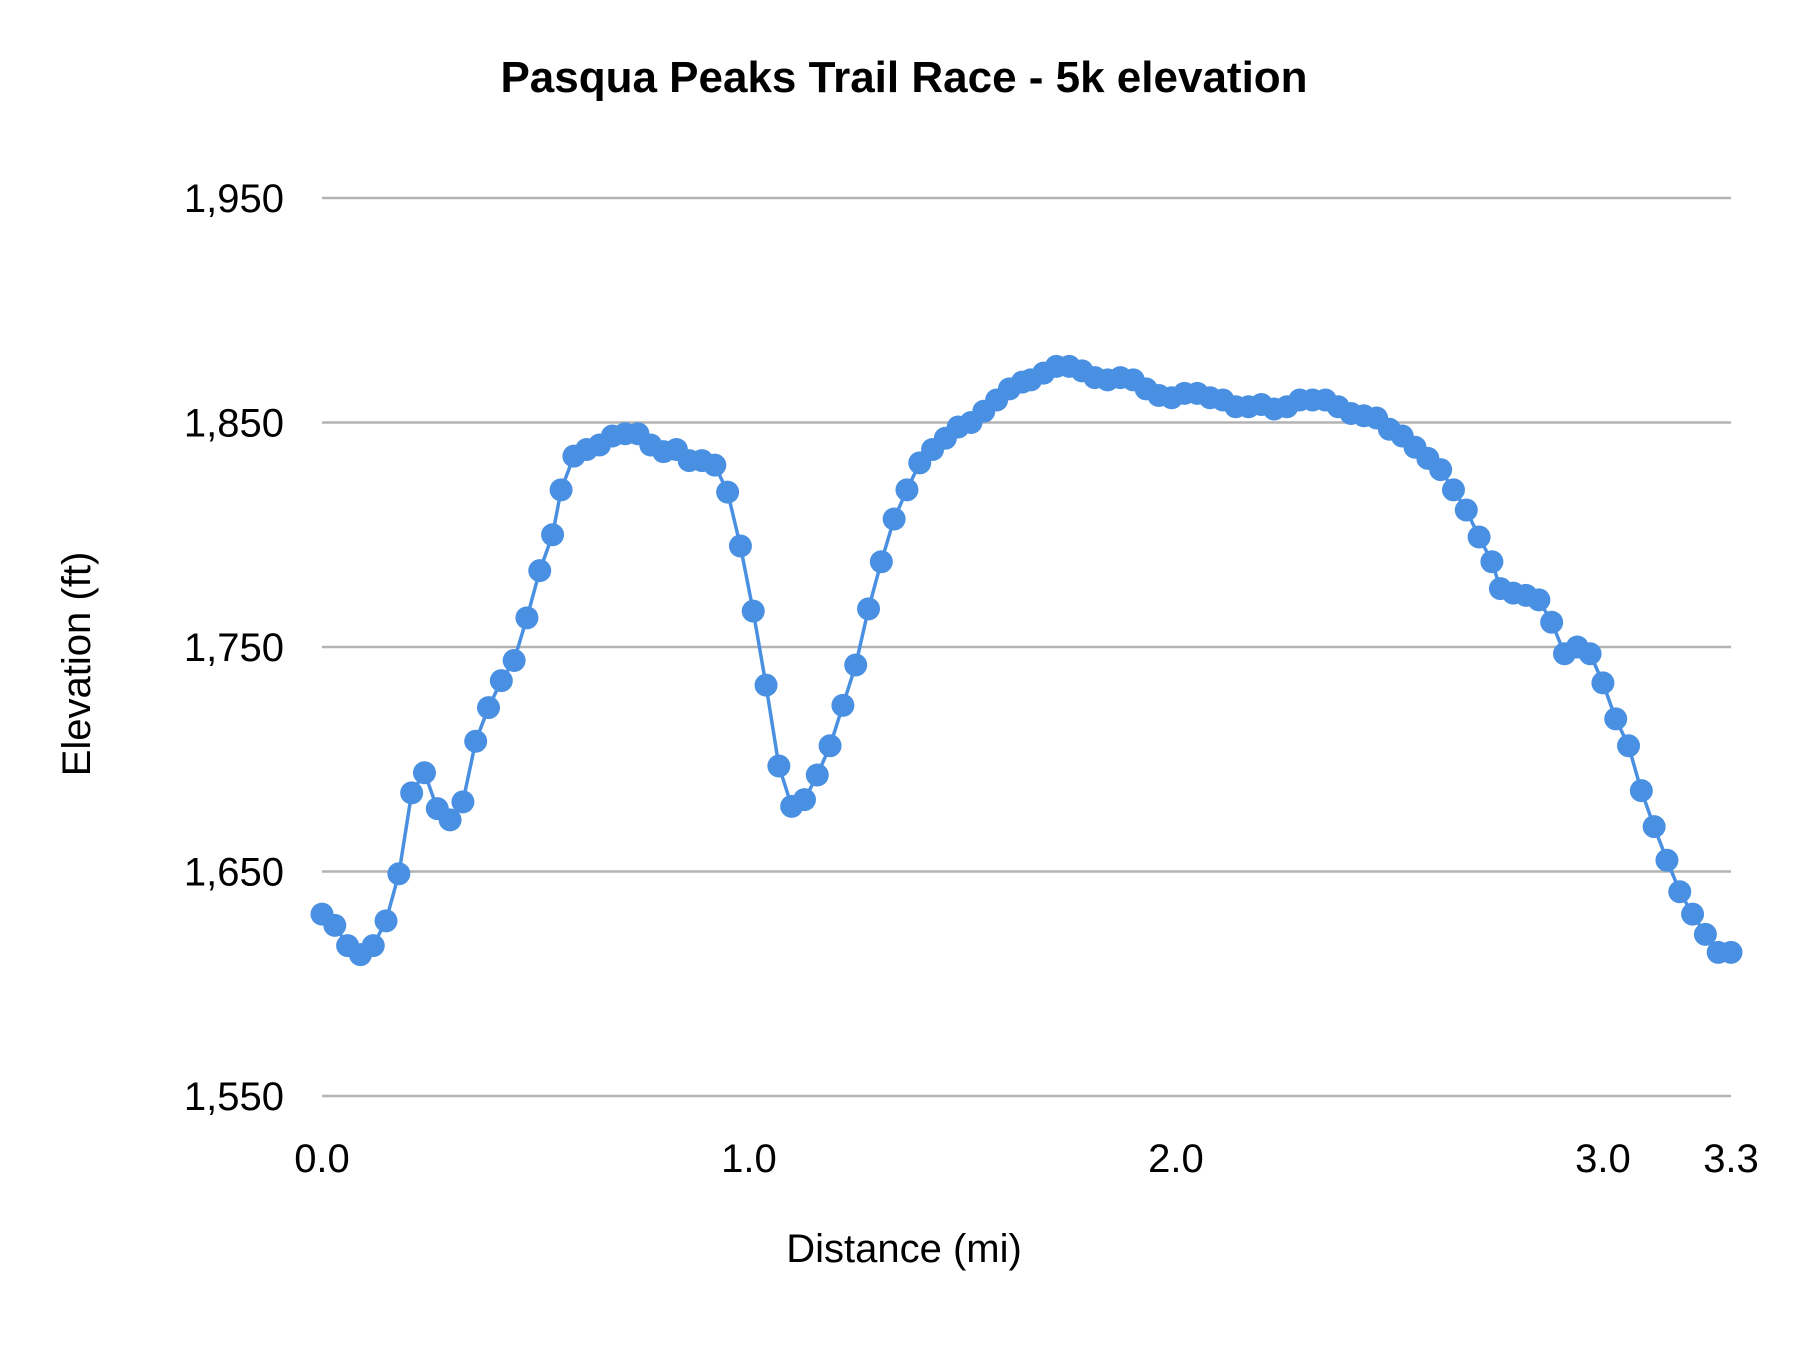 The height and width of the screenshot is (1355, 1800). I want to click on x-tick-label: 3.0, so click(1603, 1159).